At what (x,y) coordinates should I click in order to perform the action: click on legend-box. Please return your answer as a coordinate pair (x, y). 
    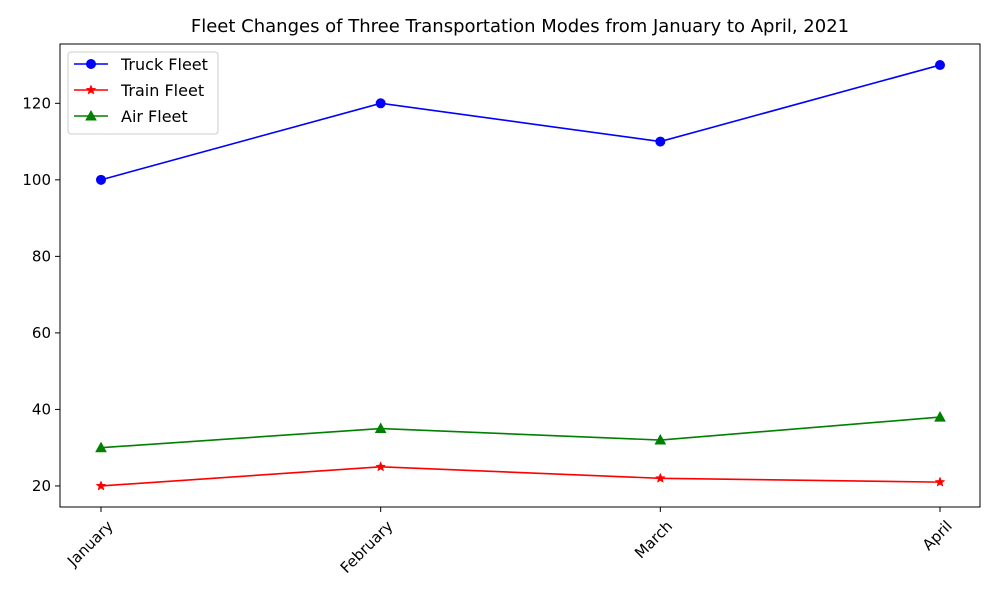
    Looking at the image, I should click on (143, 93).